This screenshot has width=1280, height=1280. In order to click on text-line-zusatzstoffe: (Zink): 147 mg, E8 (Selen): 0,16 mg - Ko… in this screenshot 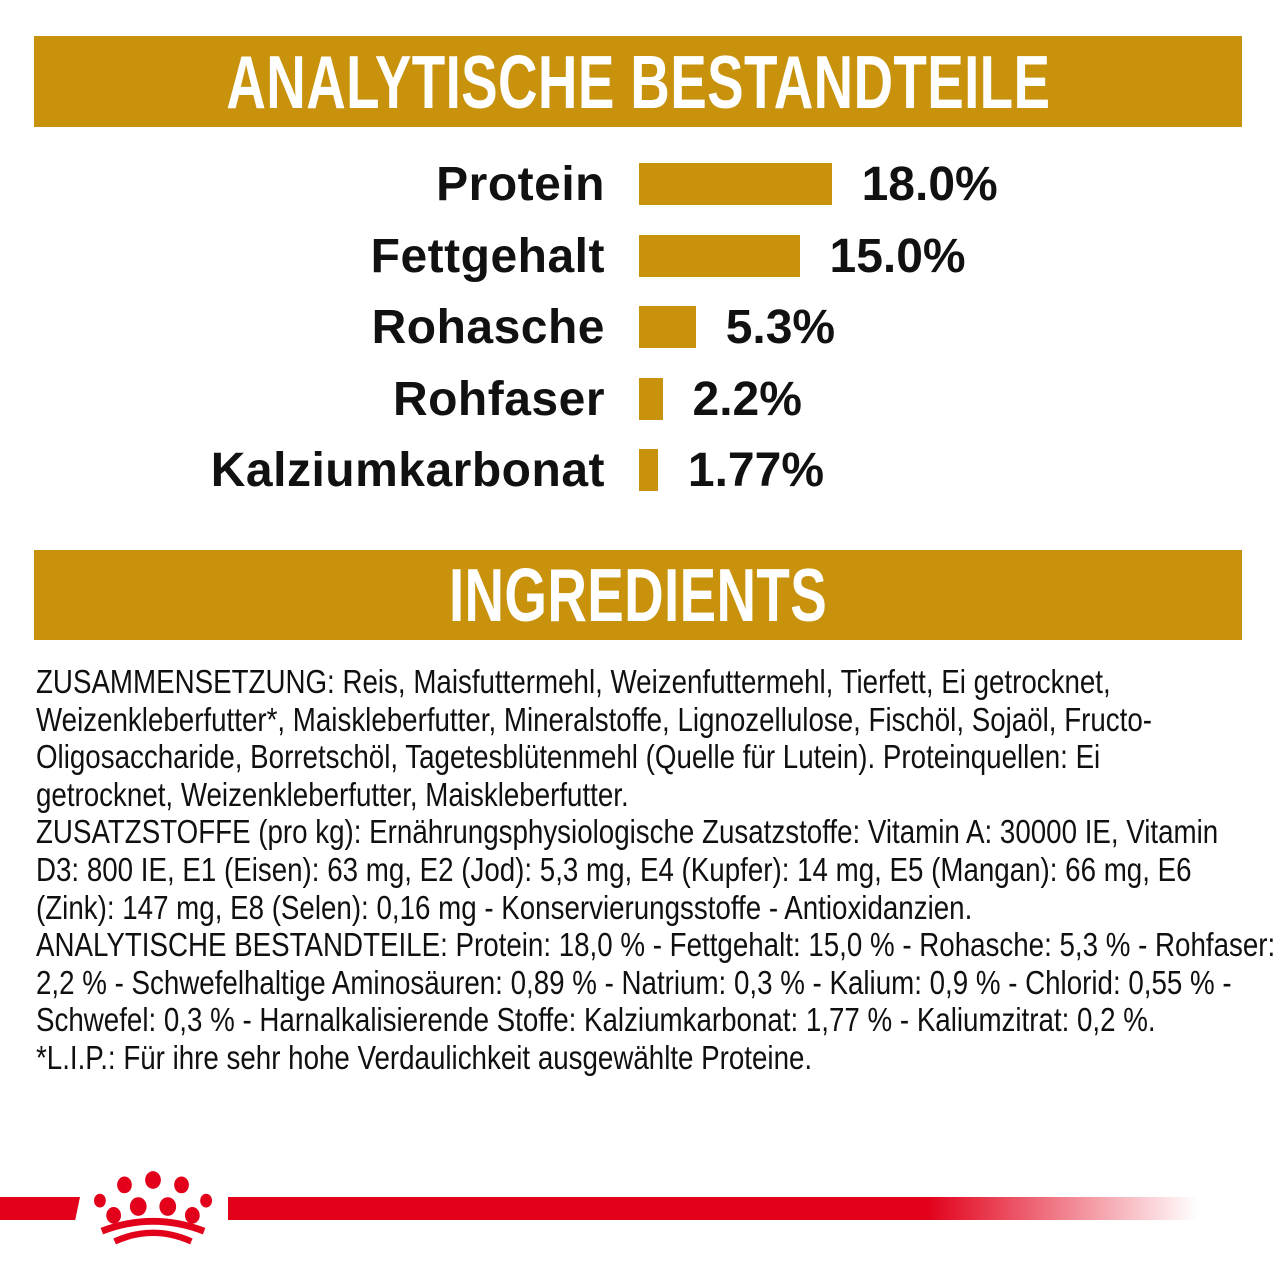, I will do `click(504, 907)`.